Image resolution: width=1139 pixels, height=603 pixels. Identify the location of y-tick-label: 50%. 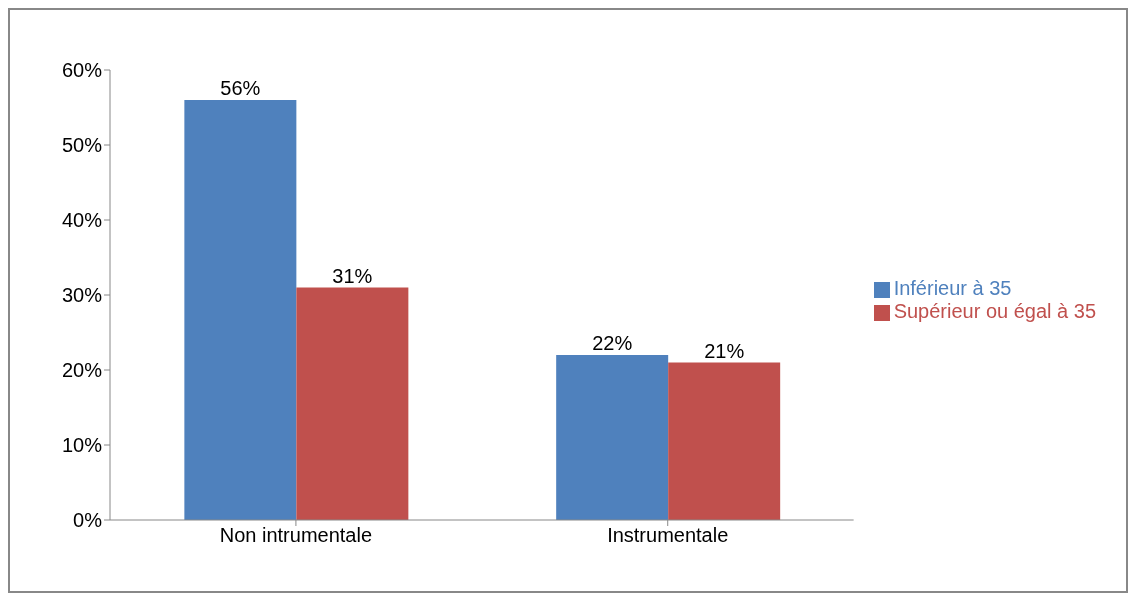
(82, 145).